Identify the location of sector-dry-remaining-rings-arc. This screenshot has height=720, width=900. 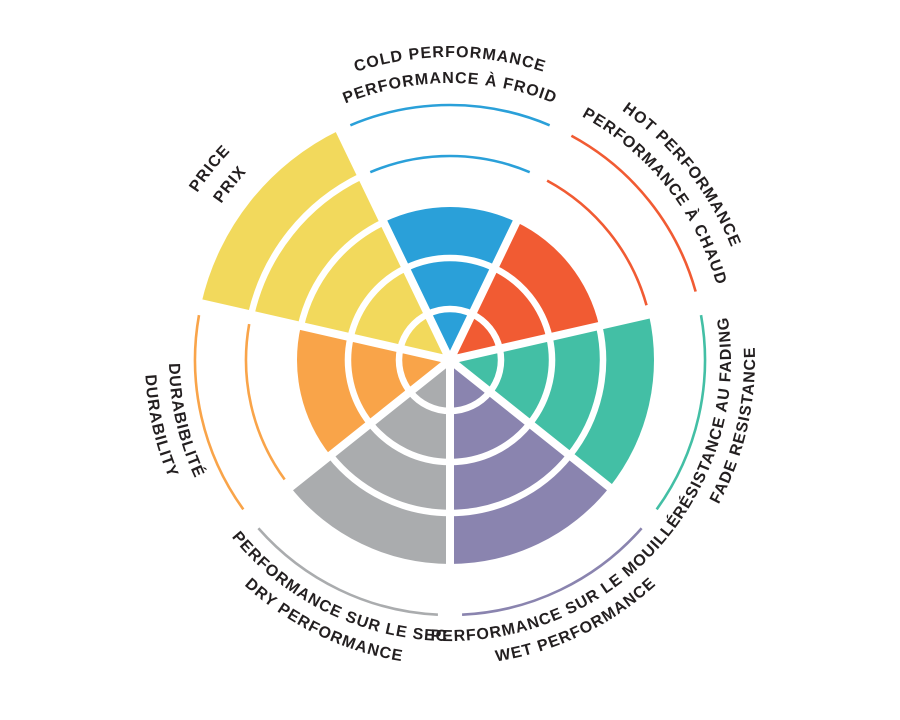
(347, 572).